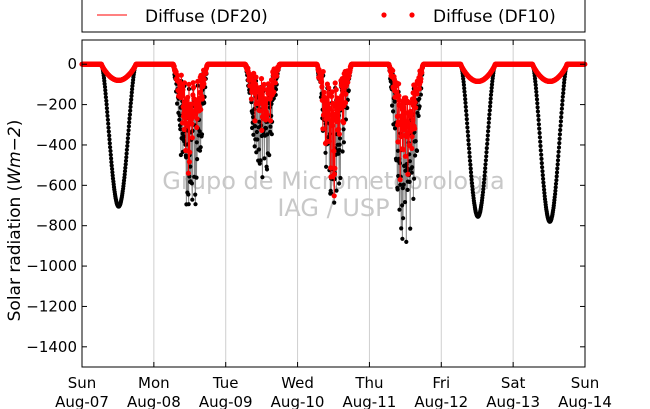 Image resolution: width=650 pixels, height=409 pixels. What do you see at coordinates (370, 401) in the screenshot?
I see `x-tick-label-date: Aug-11` at bounding box center [370, 401].